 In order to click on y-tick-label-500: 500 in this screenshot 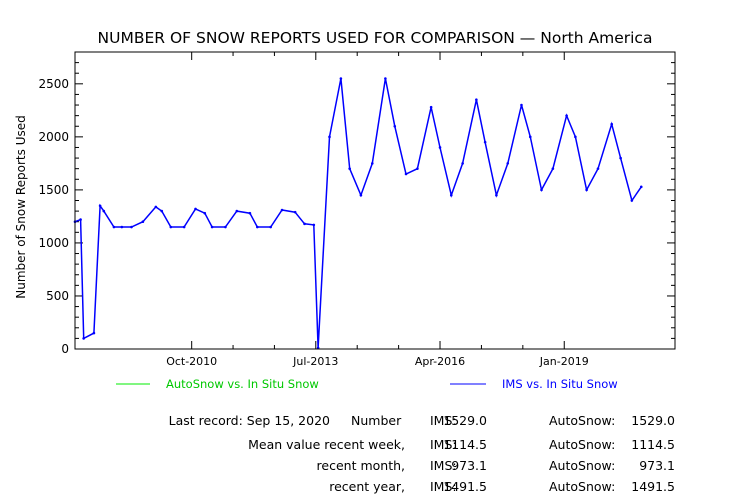, I will do `click(57, 296)`.